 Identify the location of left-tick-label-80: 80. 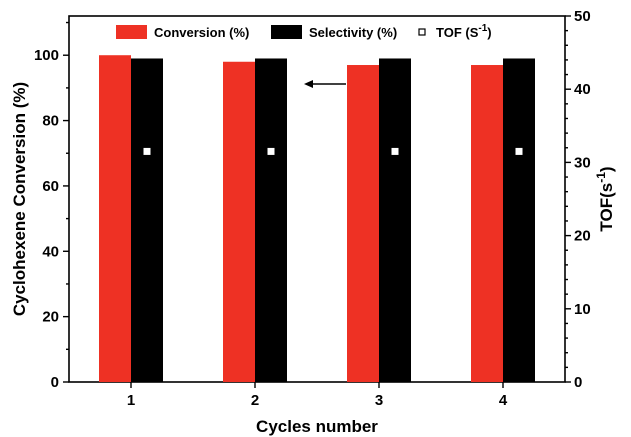
(50, 121).